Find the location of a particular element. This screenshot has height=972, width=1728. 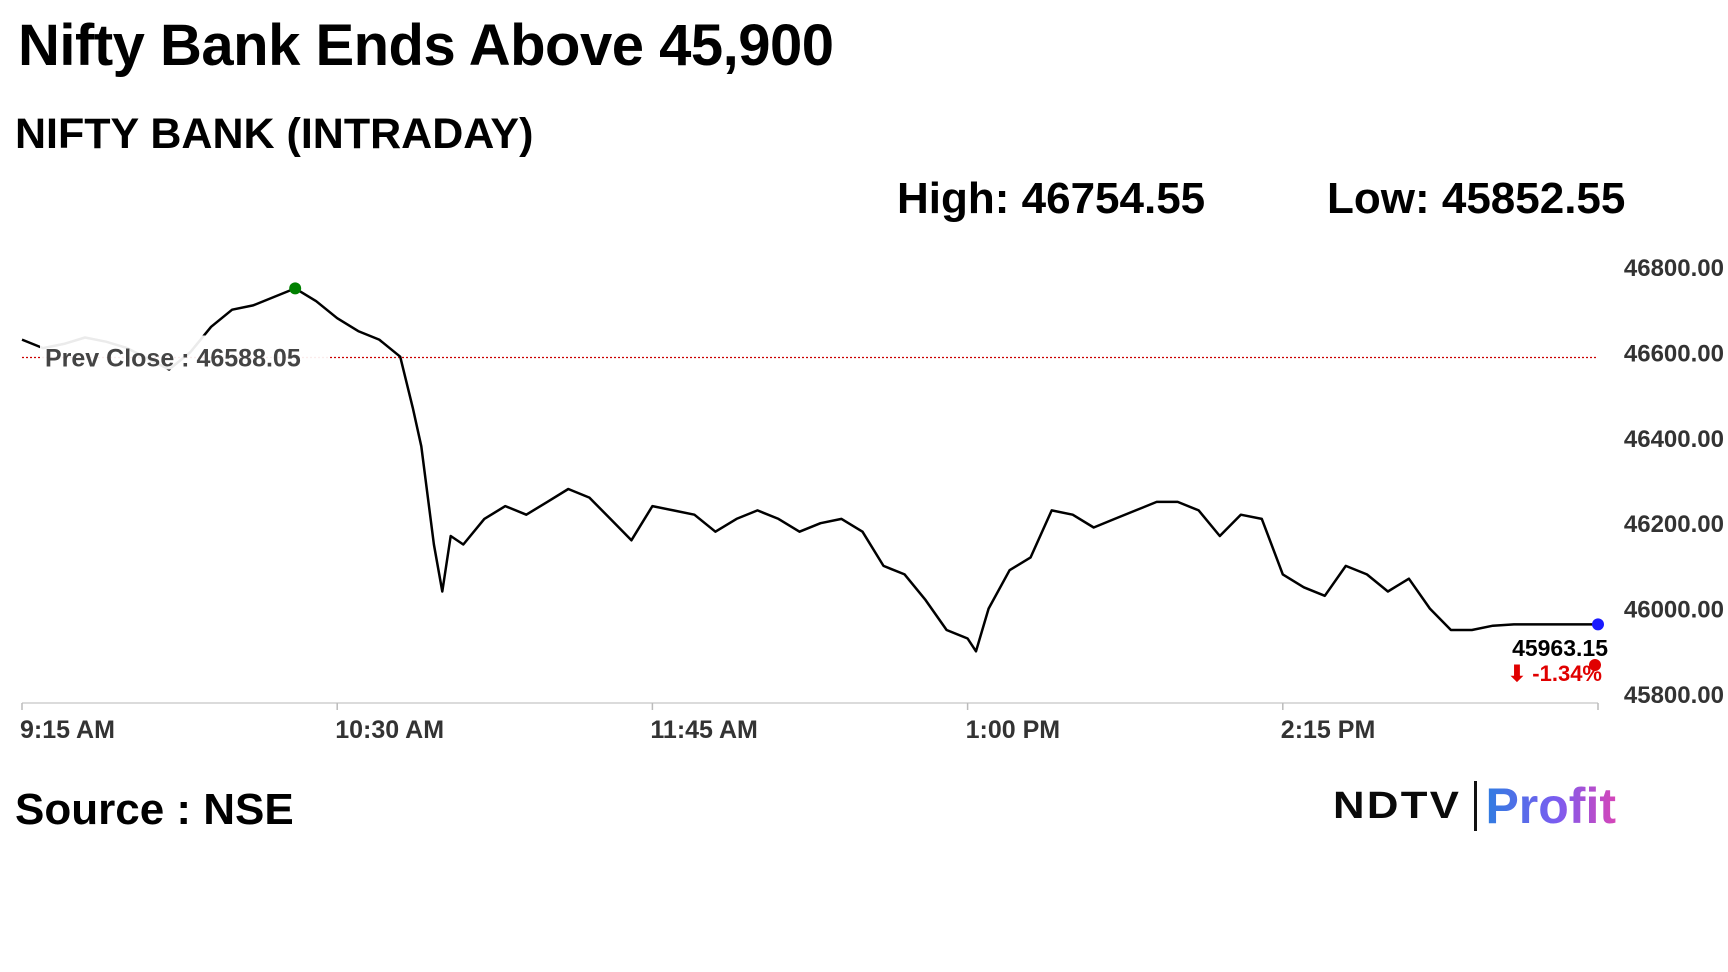

change-percent-label: ⬇ -1.34% is located at coordinates (1555, 673).